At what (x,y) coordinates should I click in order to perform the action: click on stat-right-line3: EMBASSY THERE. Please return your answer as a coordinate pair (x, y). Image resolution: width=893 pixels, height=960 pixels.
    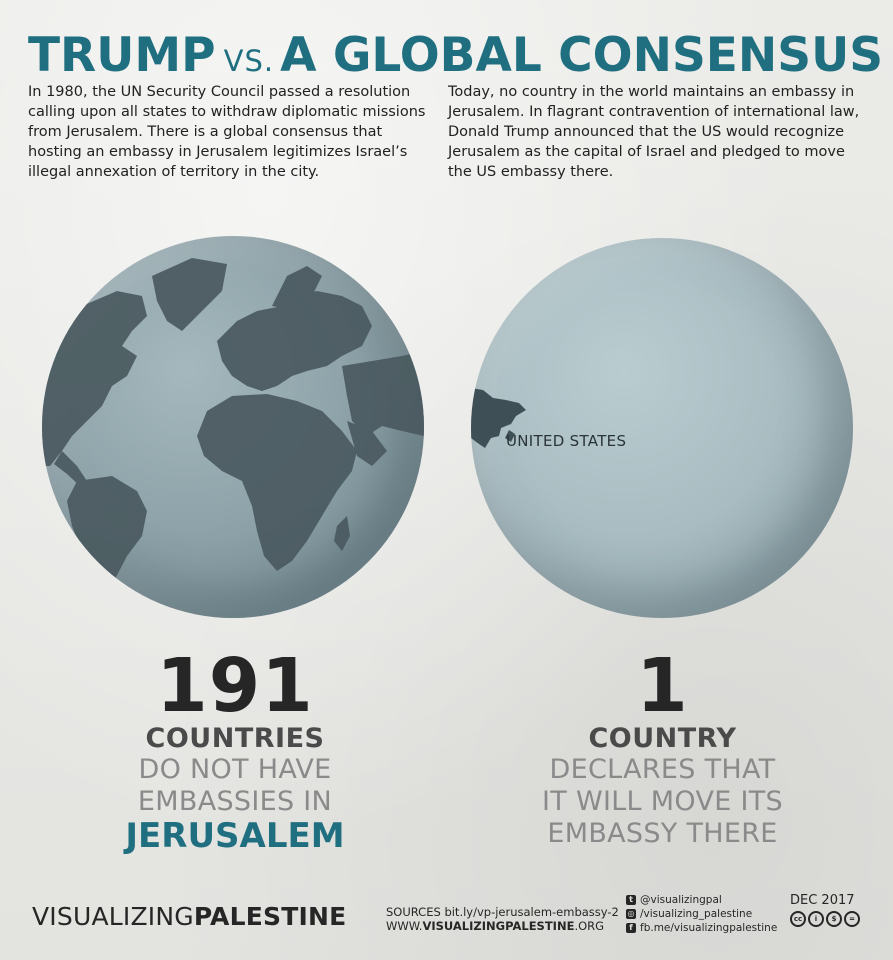
    Looking at the image, I should click on (662, 833).